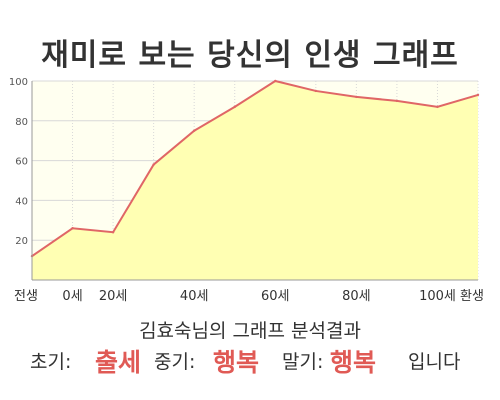 This screenshot has width=500, height=400. What do you see at coordinates (21, 122) in the screenshot?
I see `y-tick-label: 80` at bounding box center [21, 122].